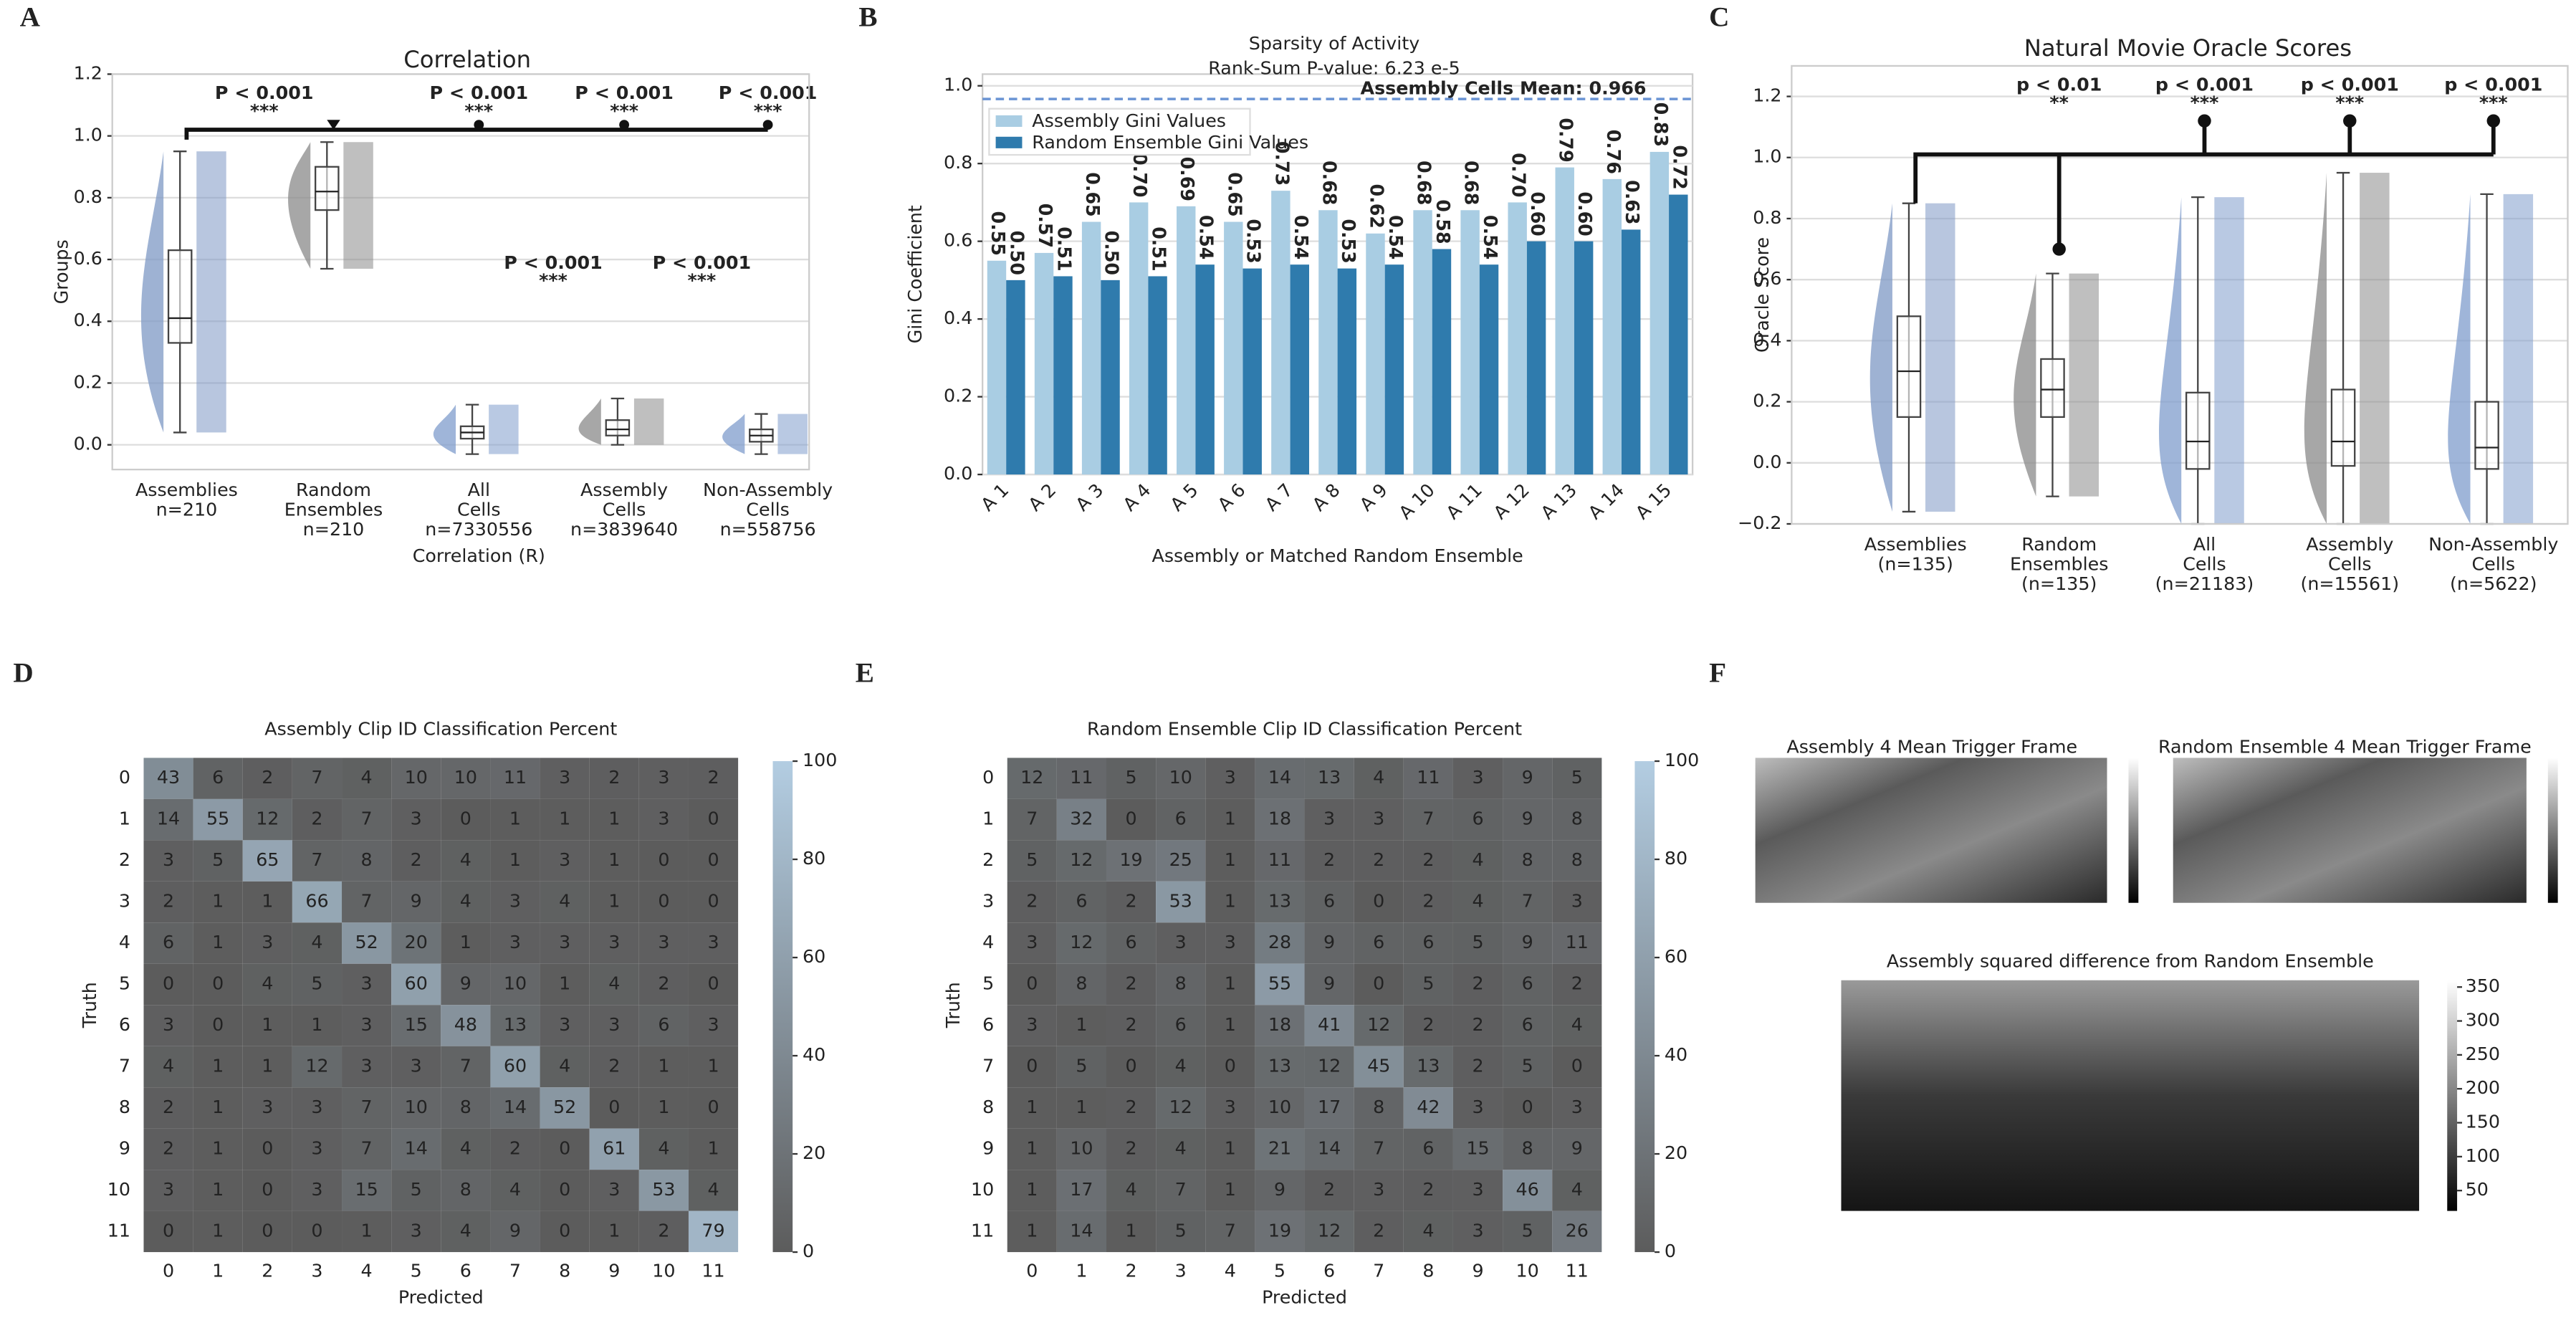 This screenshot has width=2576, height=1318. I want to click on x-tick-label: A 5, so click(1184, 497).